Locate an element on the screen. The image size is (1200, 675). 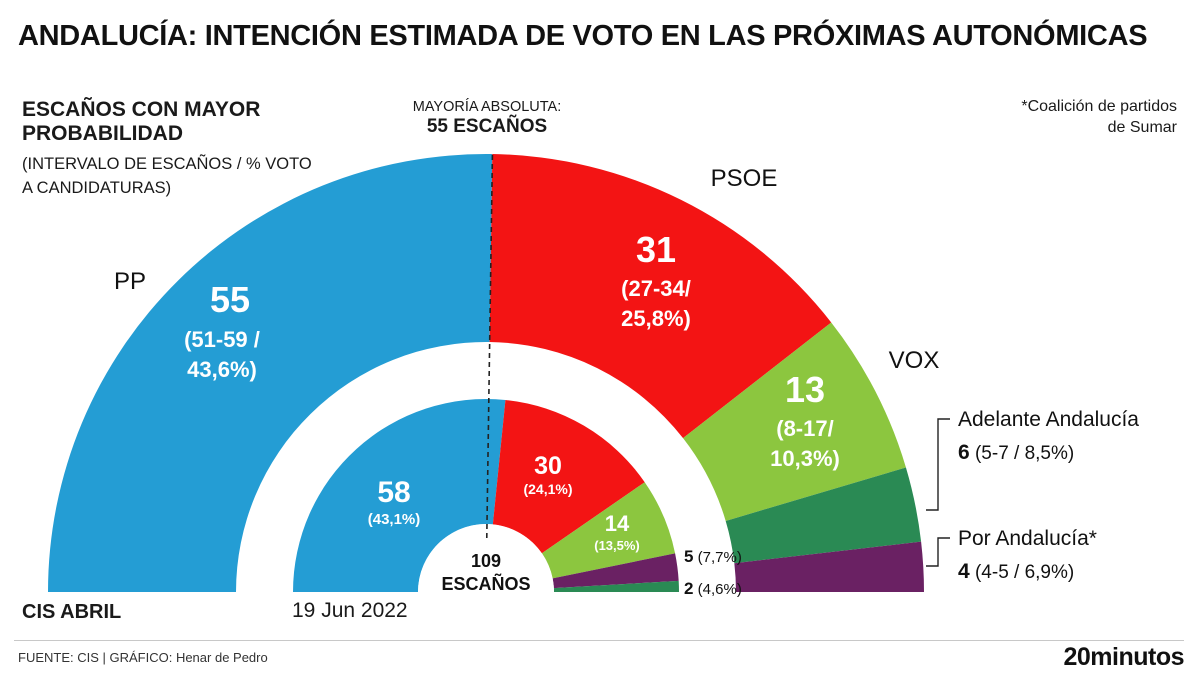
center-hole is located at coordinates (486, 558).